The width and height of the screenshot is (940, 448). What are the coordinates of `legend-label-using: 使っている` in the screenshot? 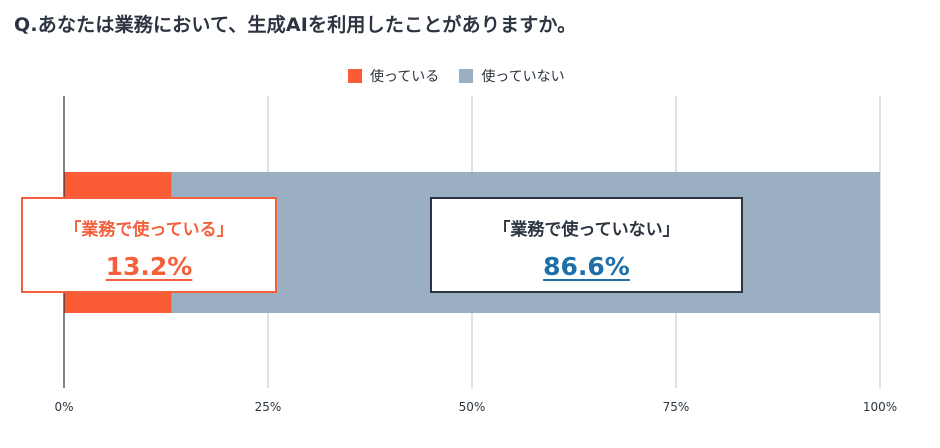 It's located at (405, 77).